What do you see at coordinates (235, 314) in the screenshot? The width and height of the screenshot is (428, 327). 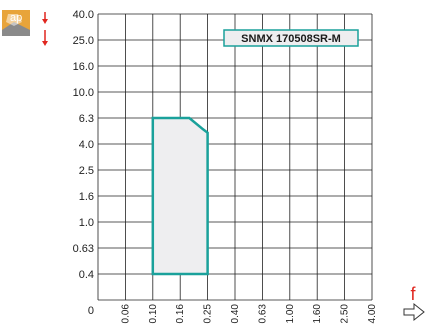 I see `x-tick-label: 0.40` at bounding box center [235, 314].